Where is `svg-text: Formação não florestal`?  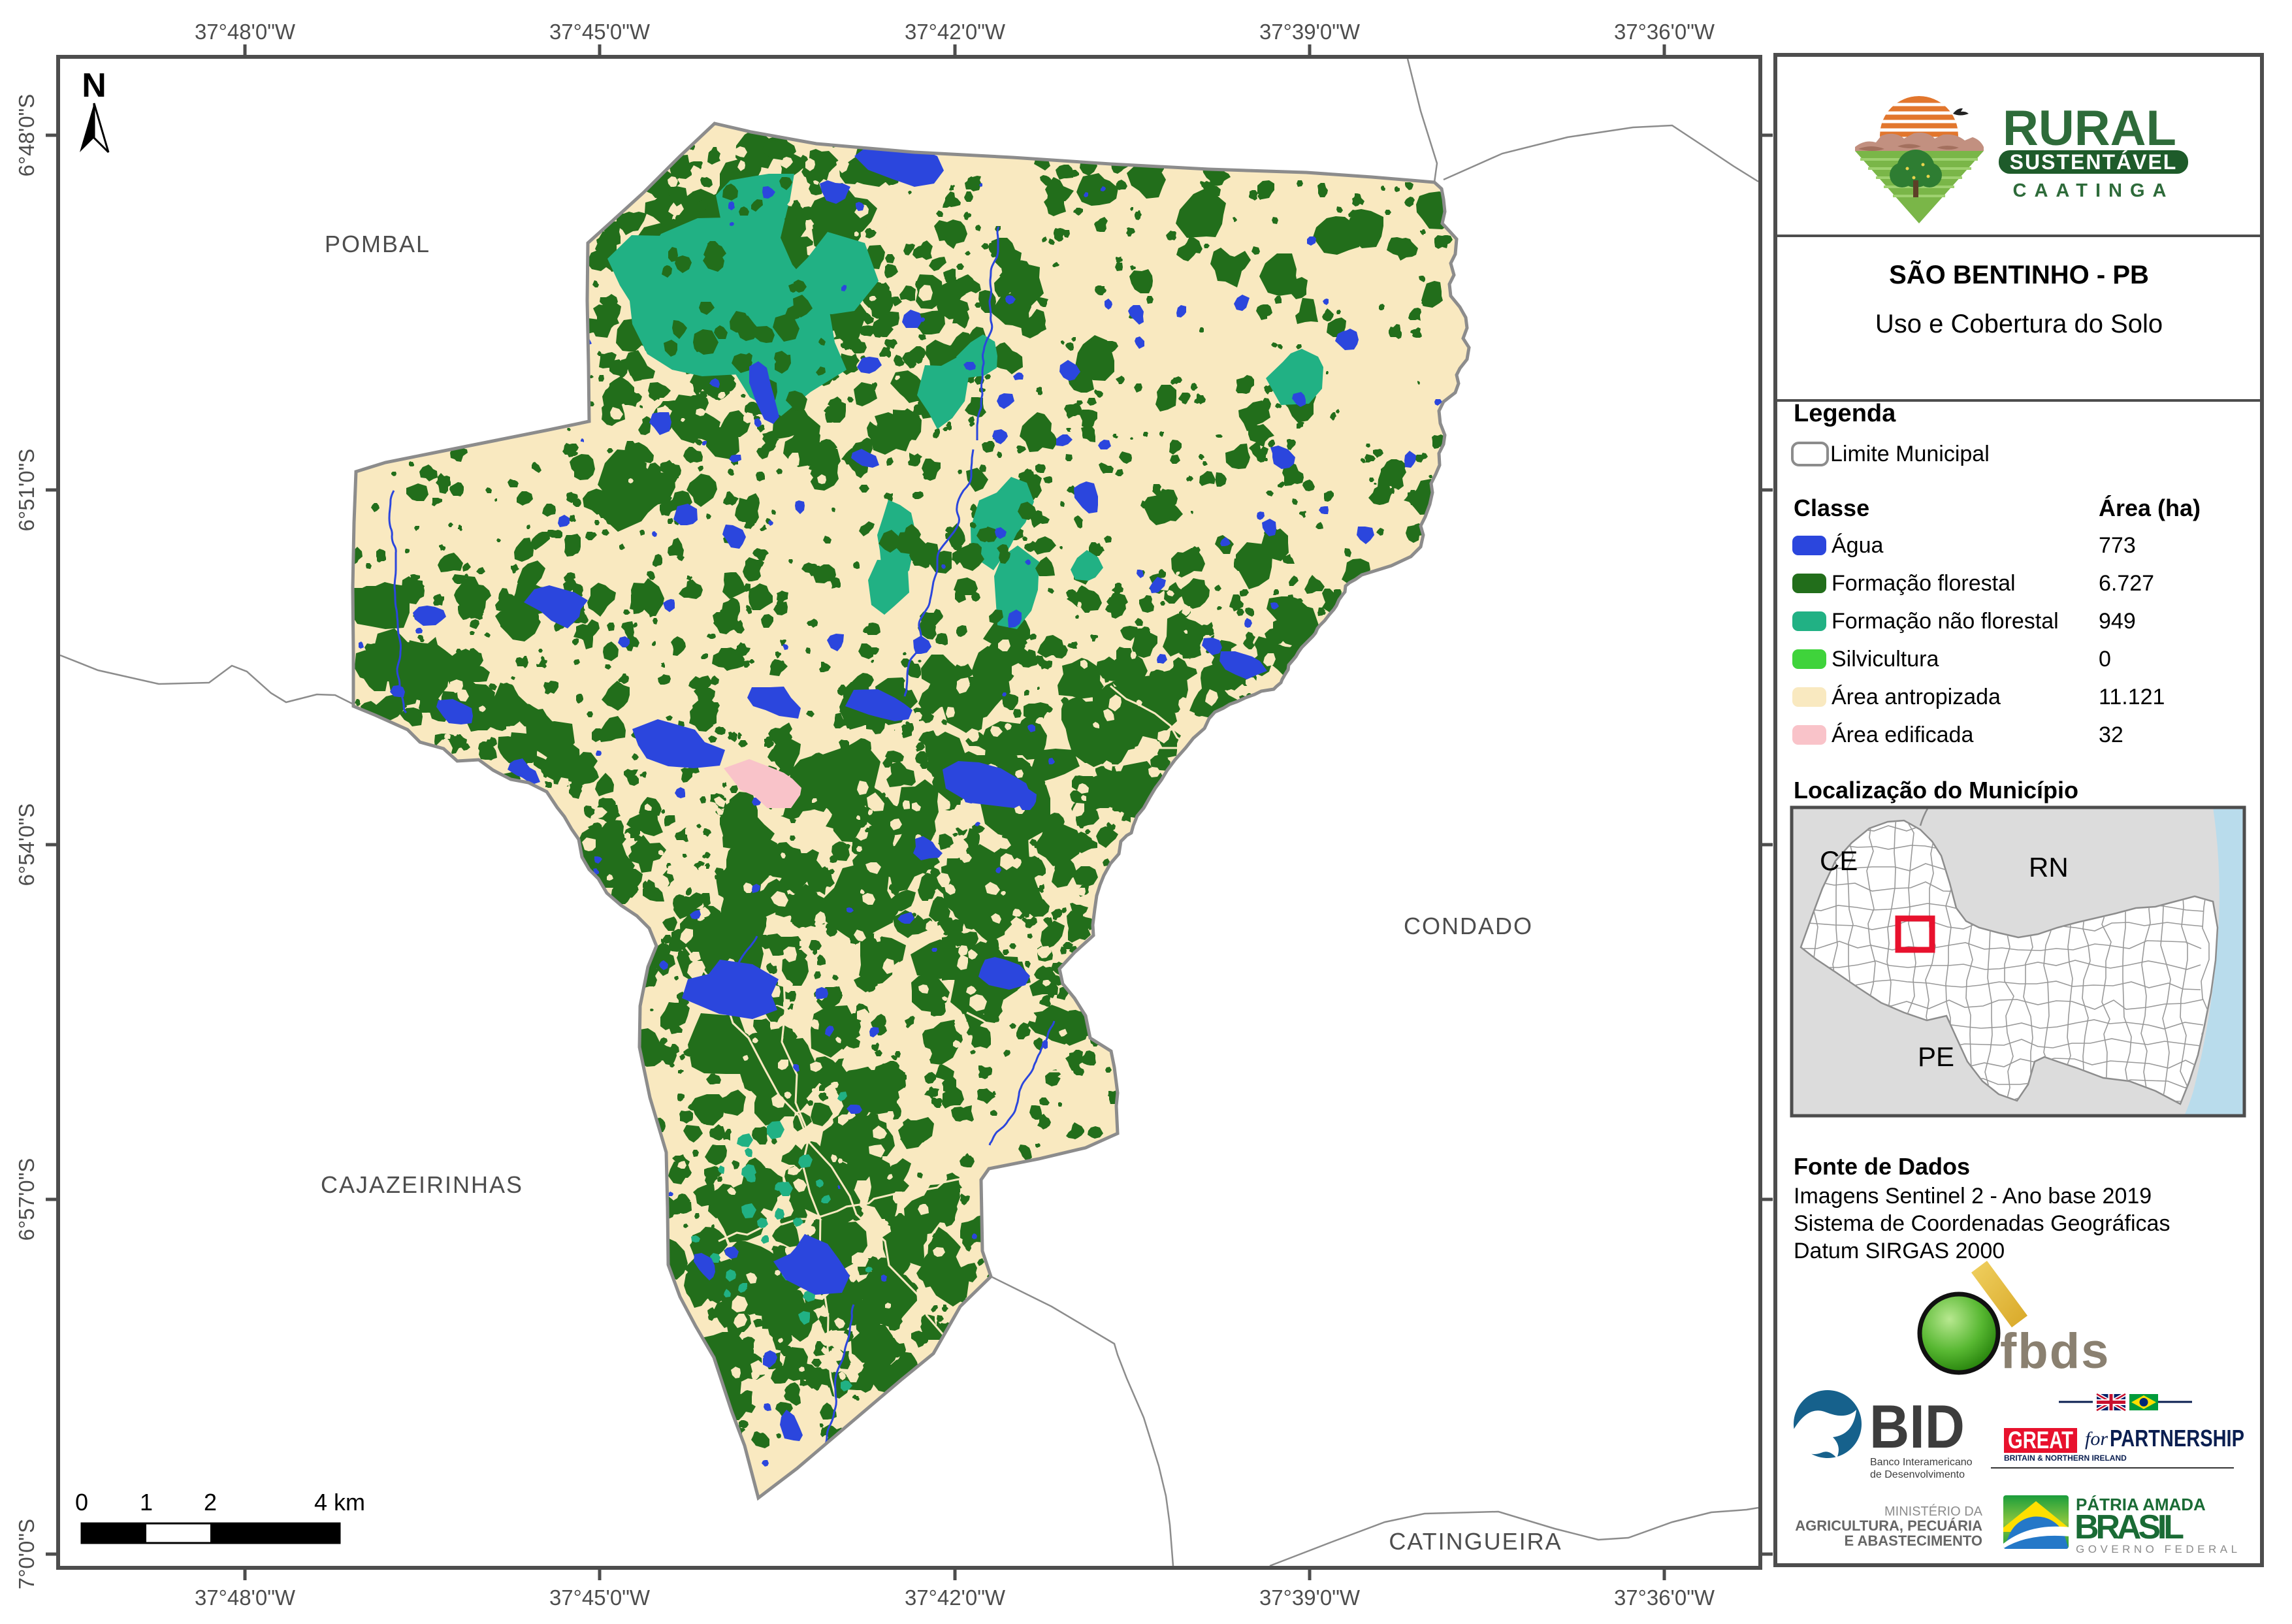 svg-text: Formação não florestal is located at coordinates (1945, 621).